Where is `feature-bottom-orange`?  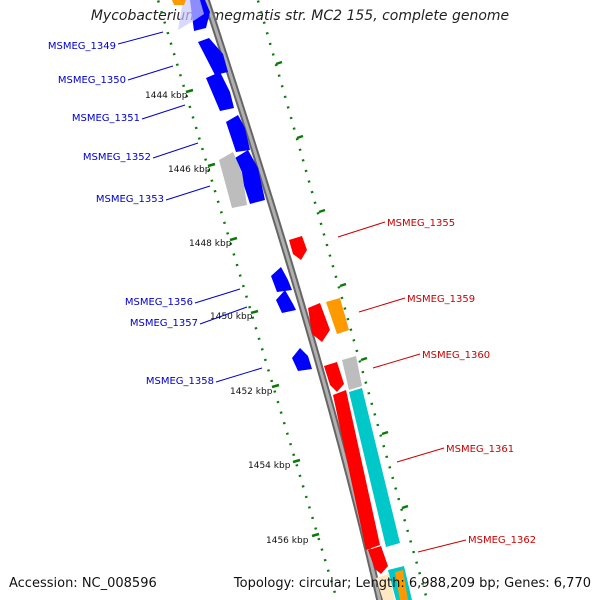
feature-bottom-orange is located at coordinates (401, 585).